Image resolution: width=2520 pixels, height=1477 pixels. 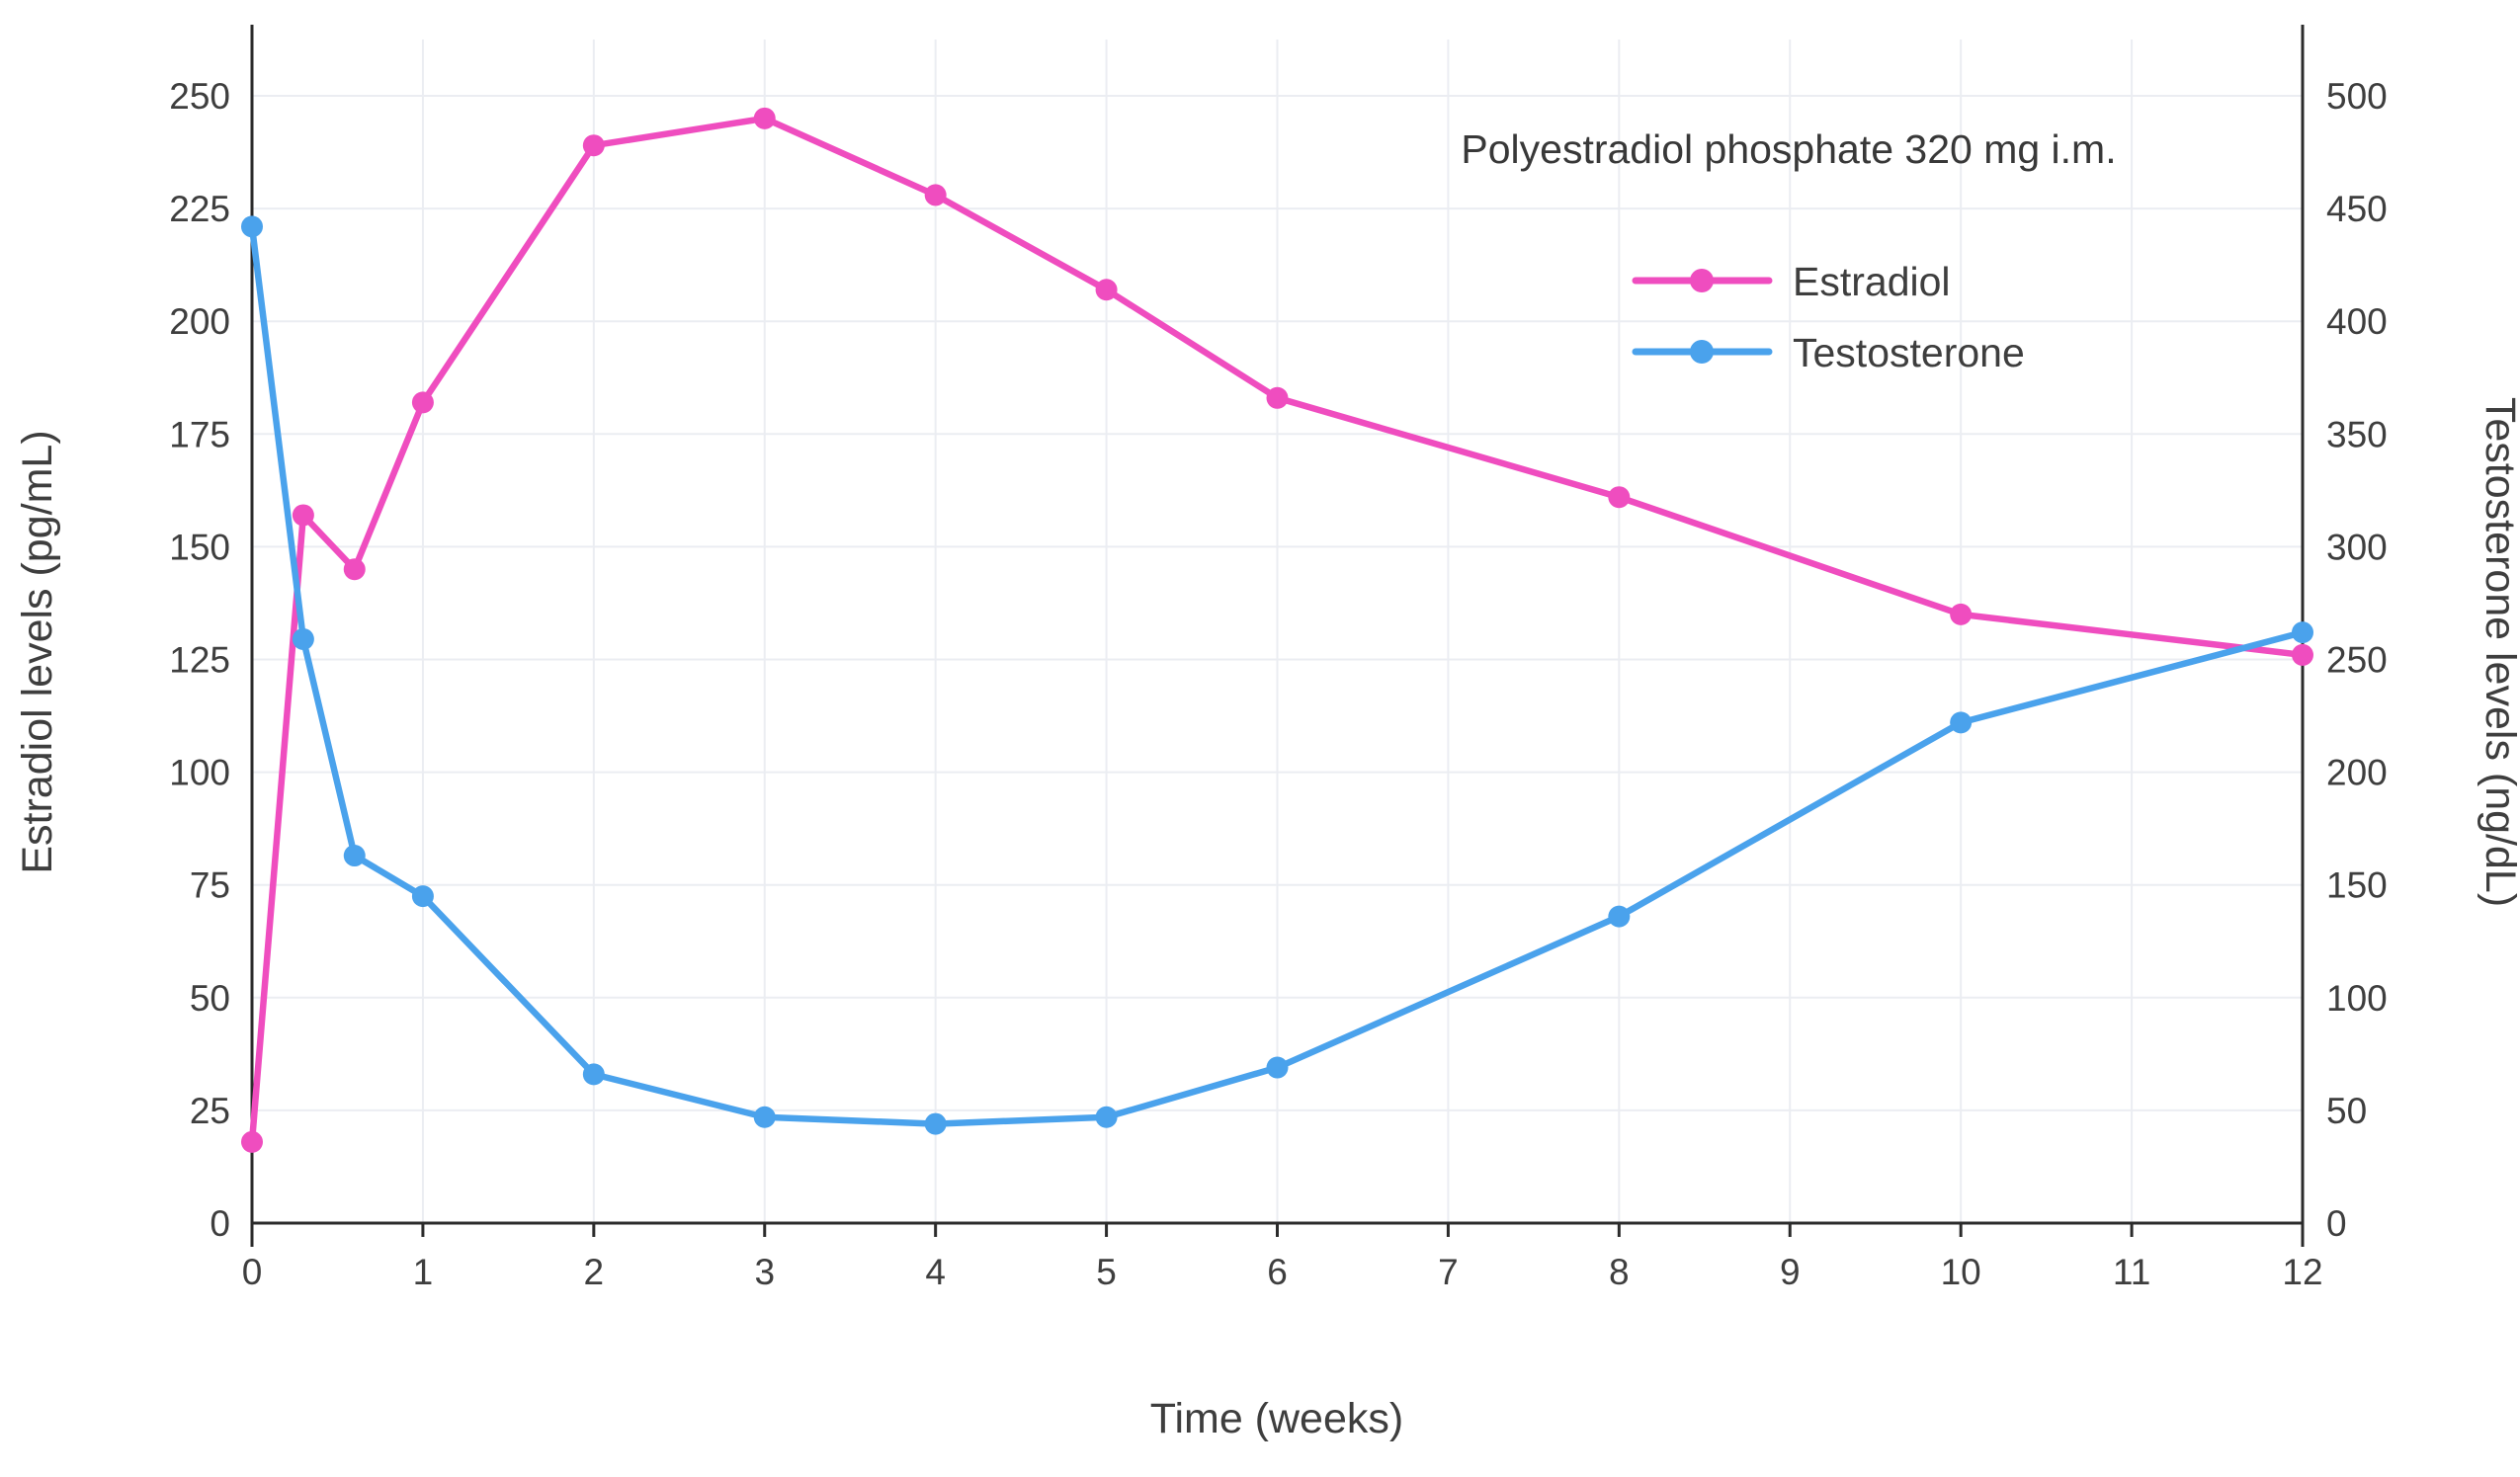 I want to click on x-tick-label: 5, so click(x=1106, y=1272).